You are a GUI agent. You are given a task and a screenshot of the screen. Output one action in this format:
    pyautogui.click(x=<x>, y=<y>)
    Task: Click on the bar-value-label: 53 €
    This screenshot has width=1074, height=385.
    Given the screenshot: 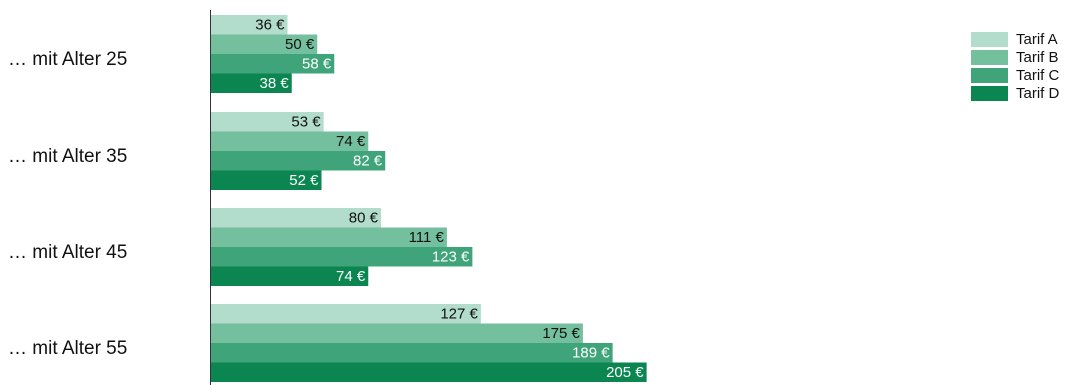 What is the action you would take?
    pyautogui.click(x=306, y=122)
    